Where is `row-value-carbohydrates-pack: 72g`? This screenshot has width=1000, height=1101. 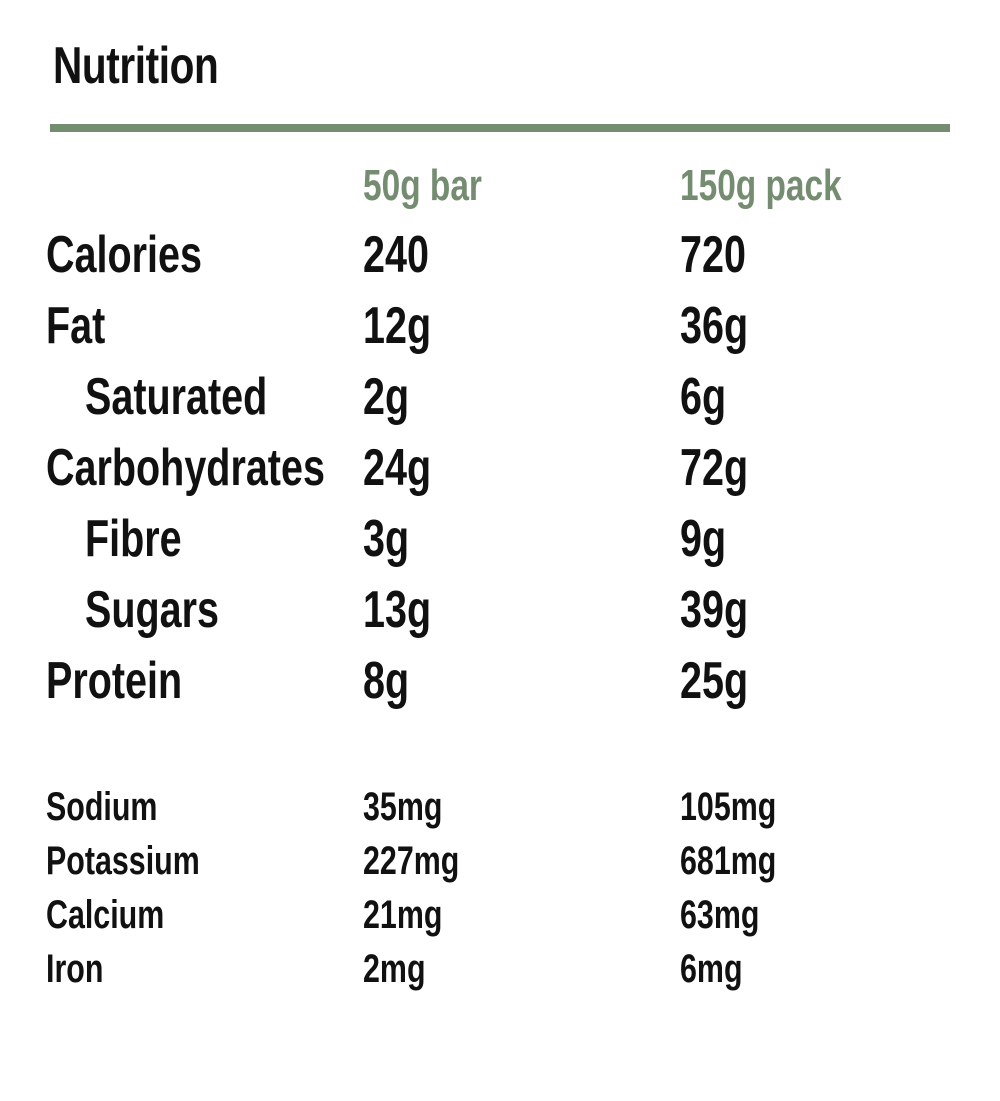 row-value-carbohydrates-pack: 72g is located at coordinates (714, 468).